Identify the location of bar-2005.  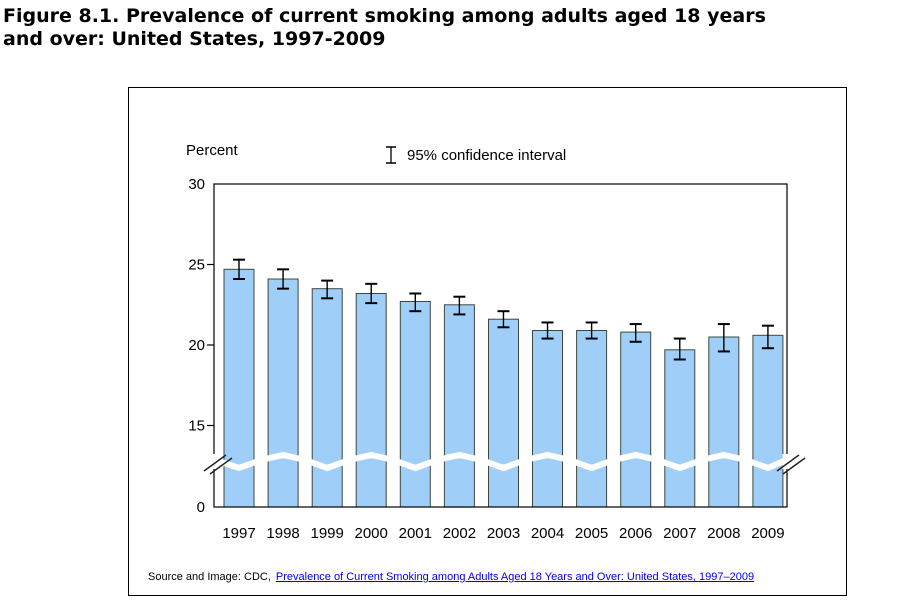
(592, 419).